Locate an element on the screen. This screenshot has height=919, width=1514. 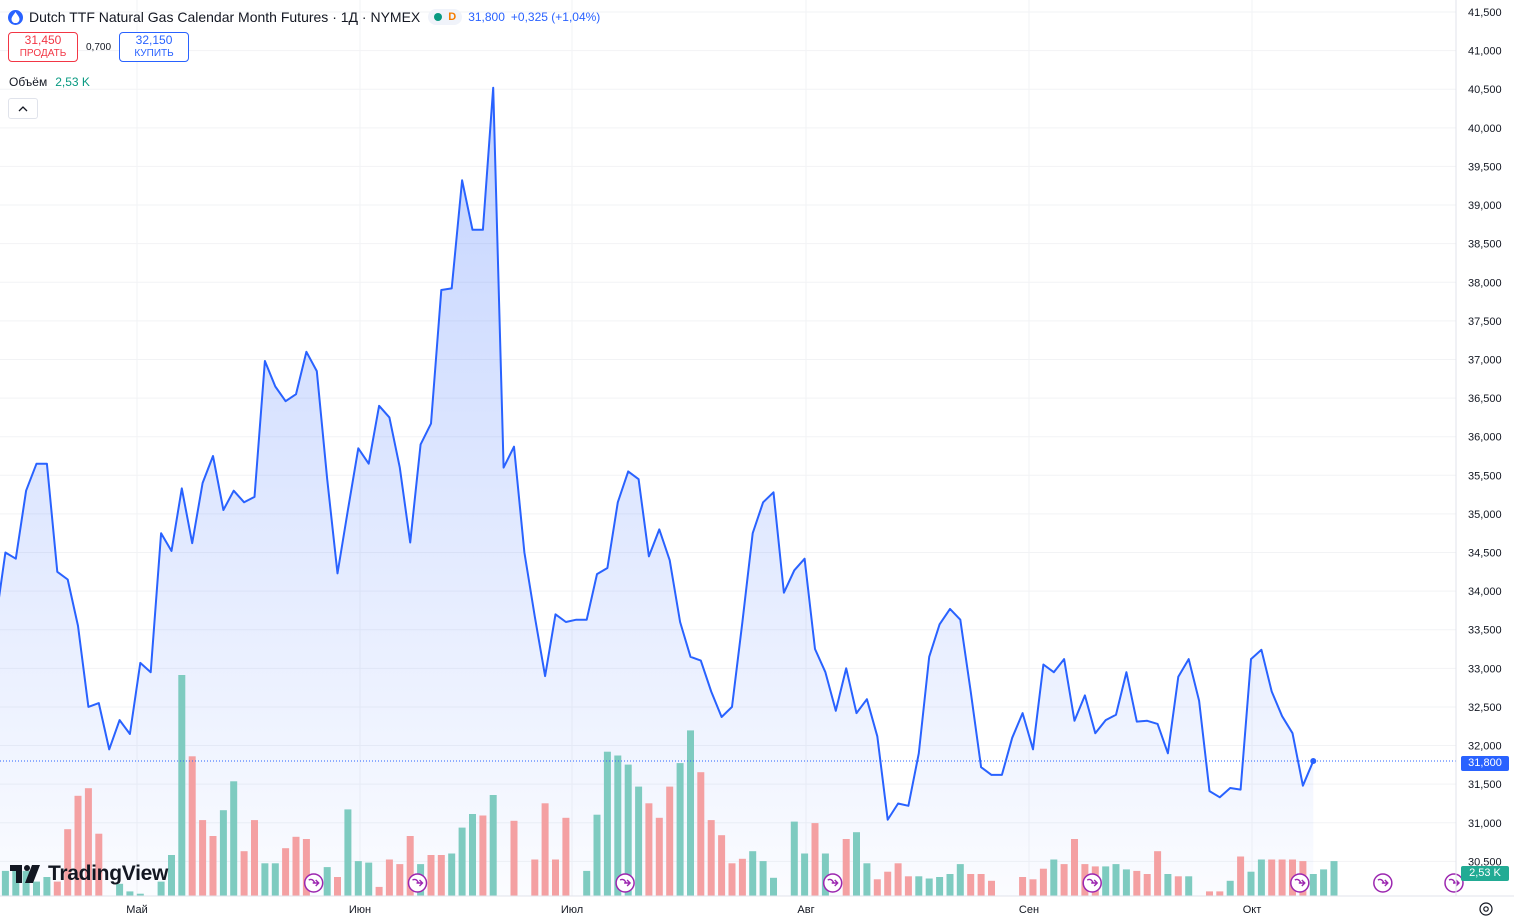
y-tick-label: 31,500 is located at coordinates (1485, 785).